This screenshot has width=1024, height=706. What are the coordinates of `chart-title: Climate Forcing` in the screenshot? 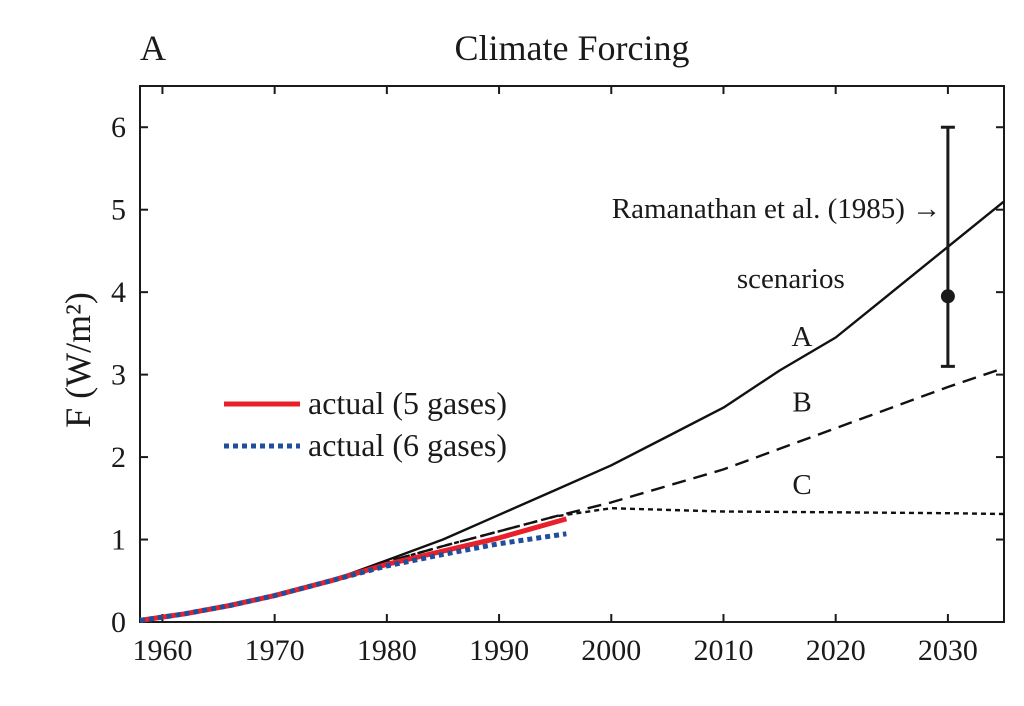 It's located at (572, 48).